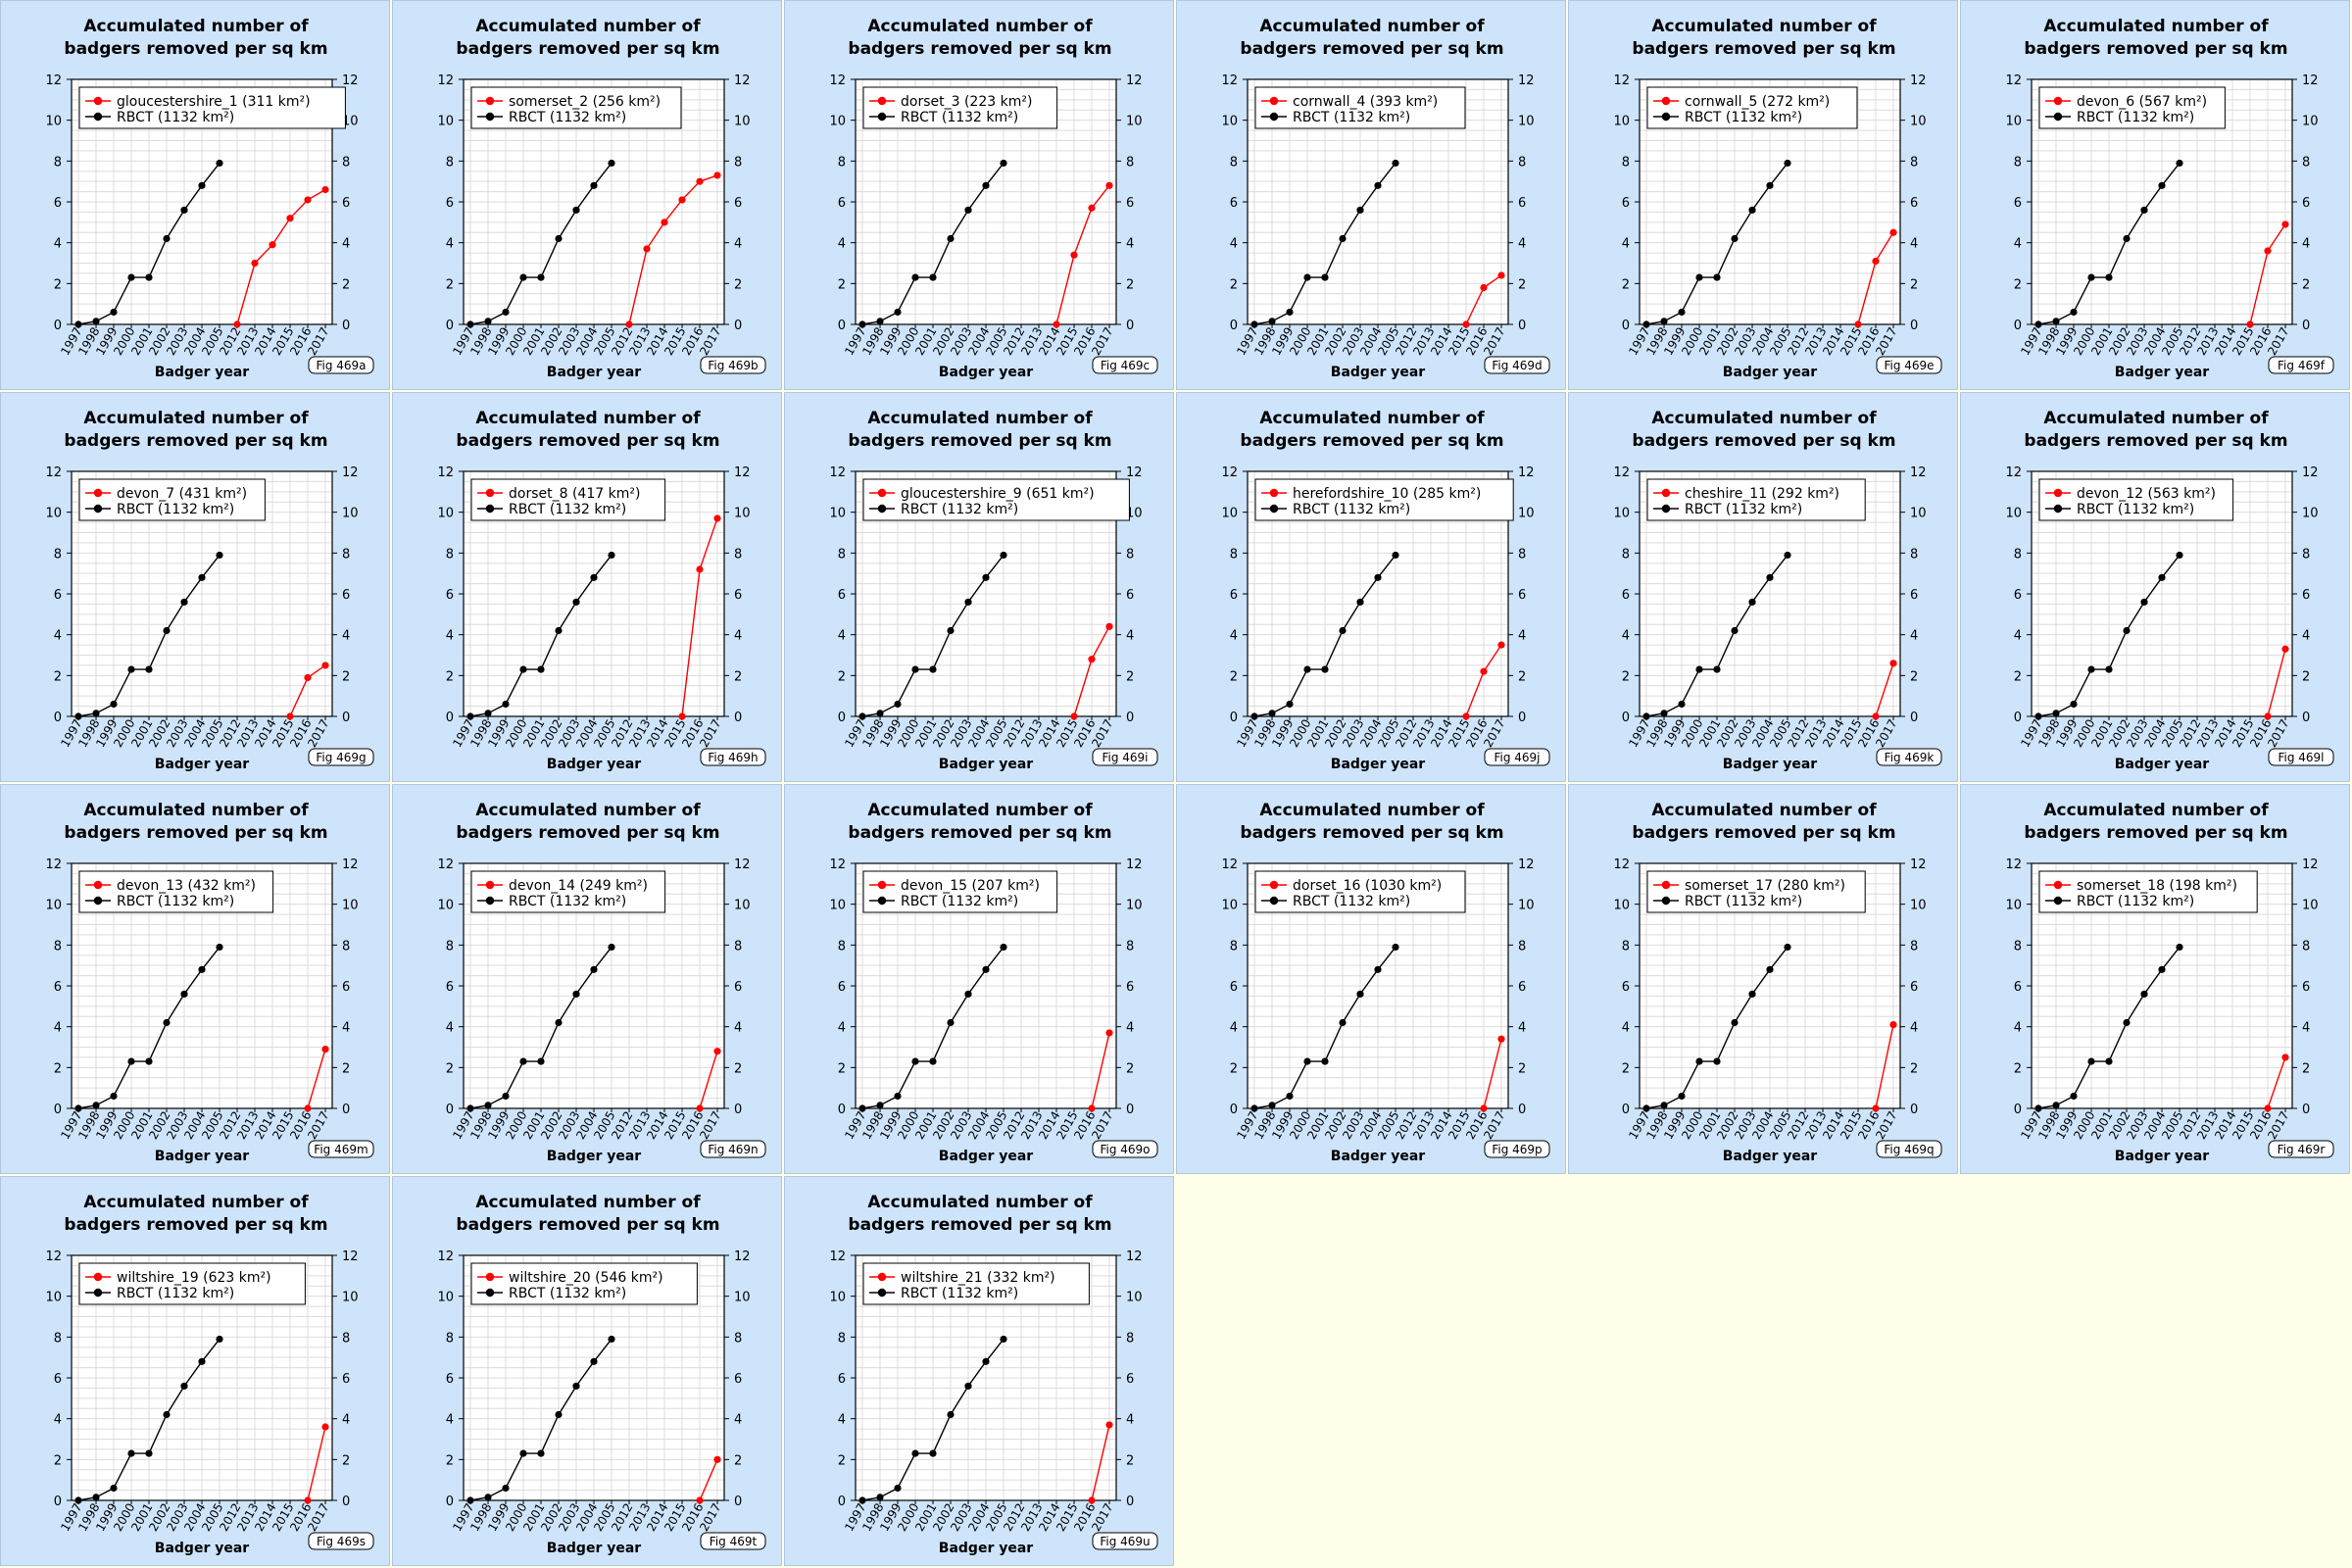 The width and height of the screenshot is (2352, 1568). Describe the element at coordinates (1626, 284) in the screenshot. I see `y-tick-label-left: 2` at that location.